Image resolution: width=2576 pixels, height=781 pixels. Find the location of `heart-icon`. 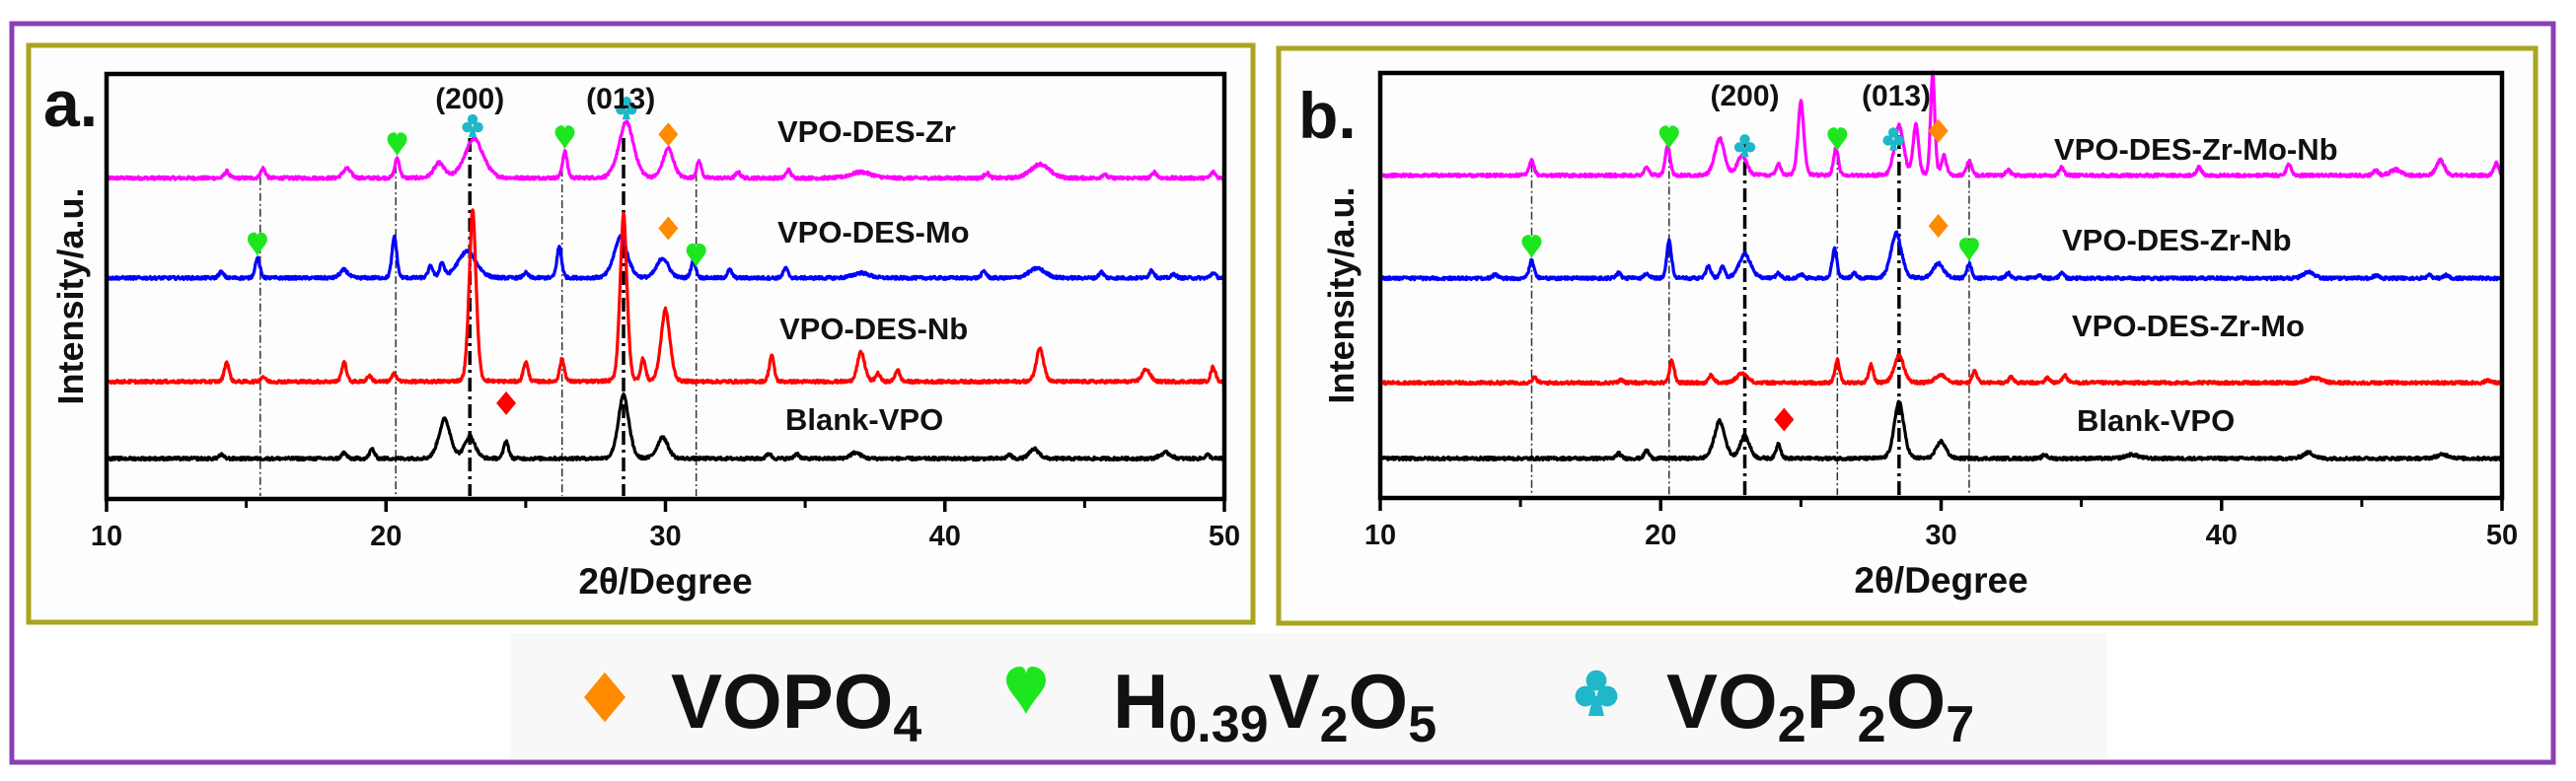

heart-icon is located at coordinates (1026, 691).